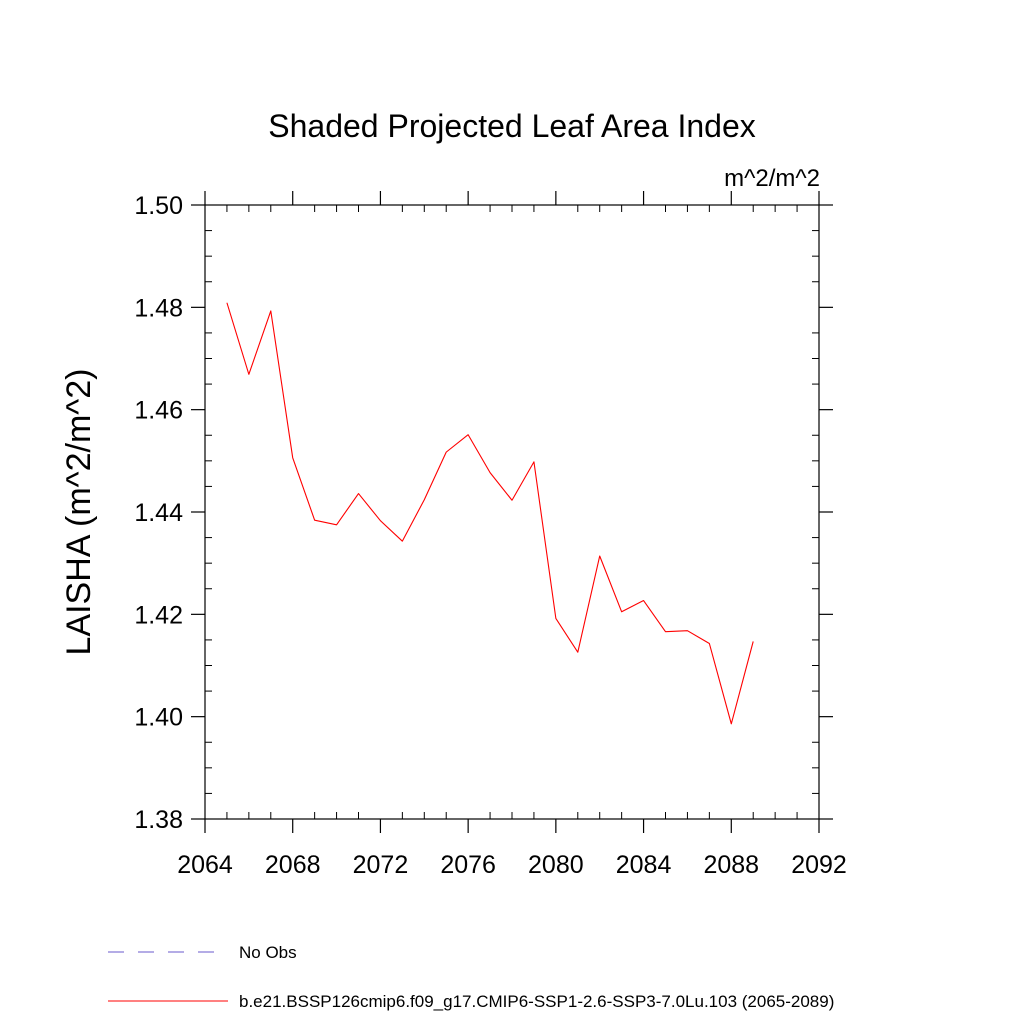  I want to click on y-tick-label: 1.42, so click(158, 615).